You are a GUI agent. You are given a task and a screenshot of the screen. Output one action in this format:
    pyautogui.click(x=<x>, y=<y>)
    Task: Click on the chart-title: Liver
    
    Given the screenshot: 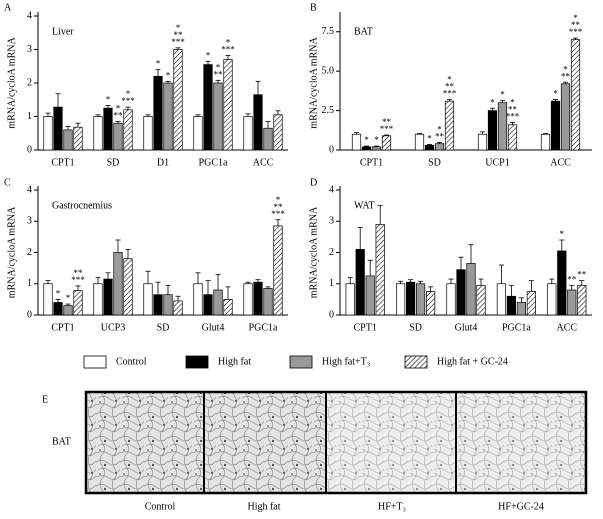 What is the action you would take?
    pyautogui.click(x=63, y=31)
    